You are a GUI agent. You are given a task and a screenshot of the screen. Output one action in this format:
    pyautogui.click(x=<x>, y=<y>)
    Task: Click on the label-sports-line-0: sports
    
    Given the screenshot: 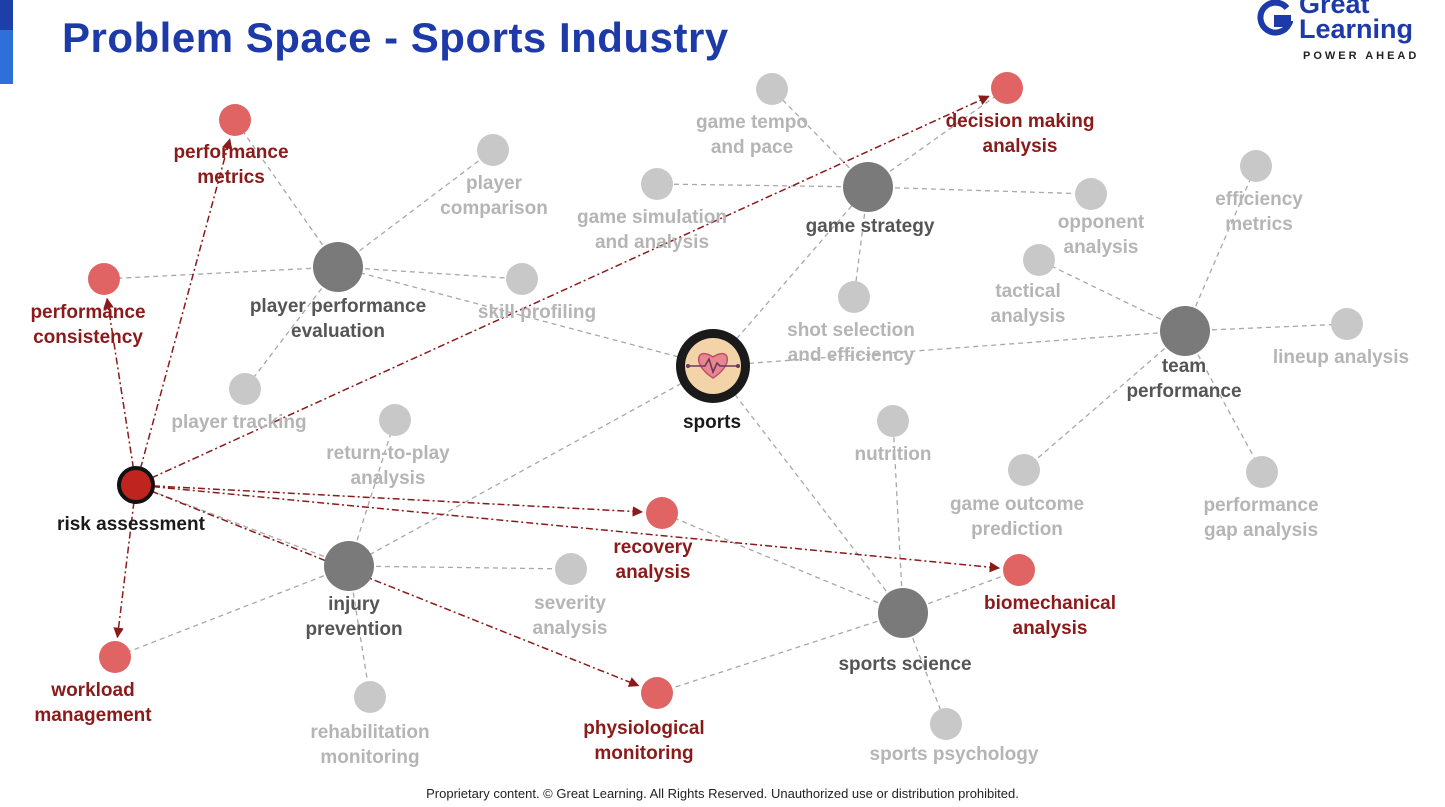 What is the action you would take?
    pyautogui.click(x=712, y=422)
    